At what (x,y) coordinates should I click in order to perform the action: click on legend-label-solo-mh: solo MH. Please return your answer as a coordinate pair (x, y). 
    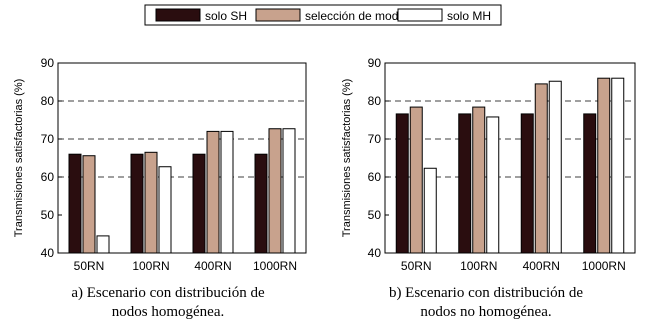
    Looking at the image, I should click on (469, 16).